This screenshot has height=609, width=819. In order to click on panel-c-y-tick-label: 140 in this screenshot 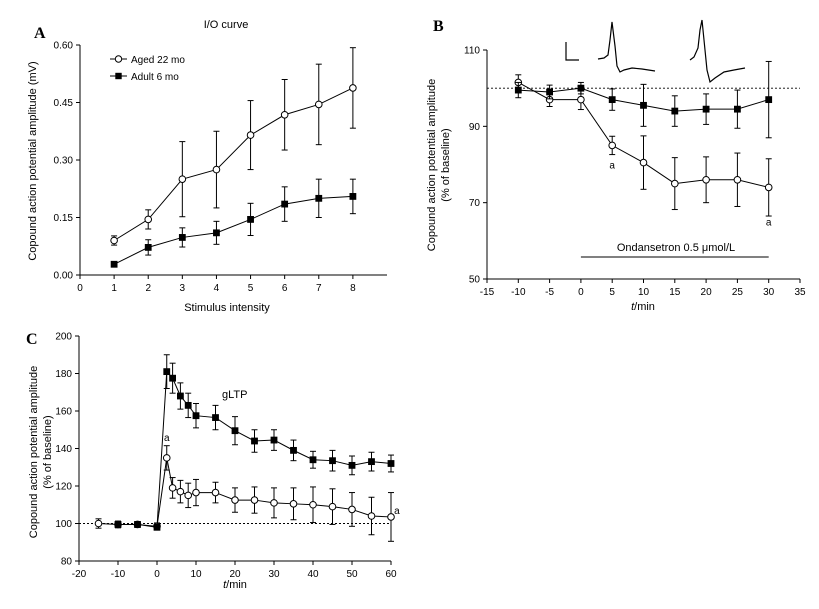, I will do `click(63, 449)`.